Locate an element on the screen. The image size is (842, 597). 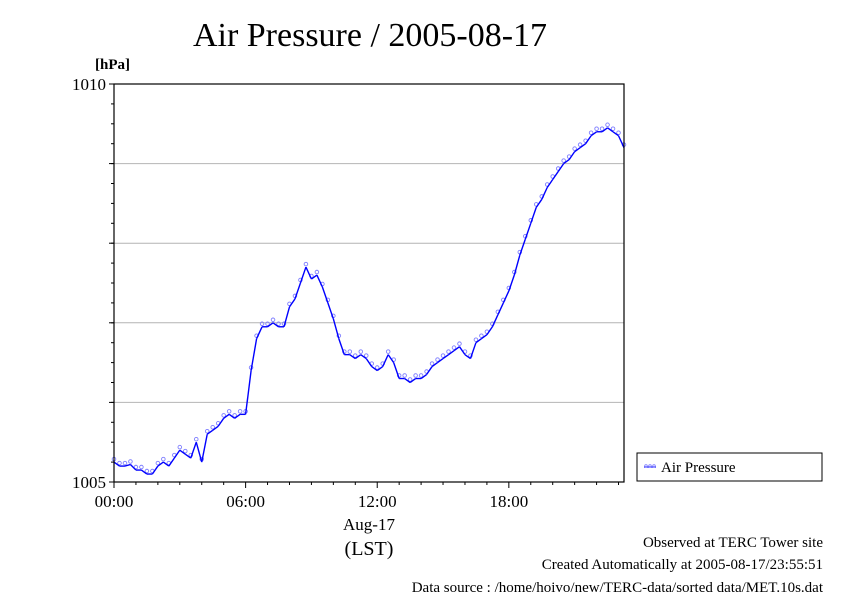
y-tick-label: 1005 is located at coordinates (89, 482).